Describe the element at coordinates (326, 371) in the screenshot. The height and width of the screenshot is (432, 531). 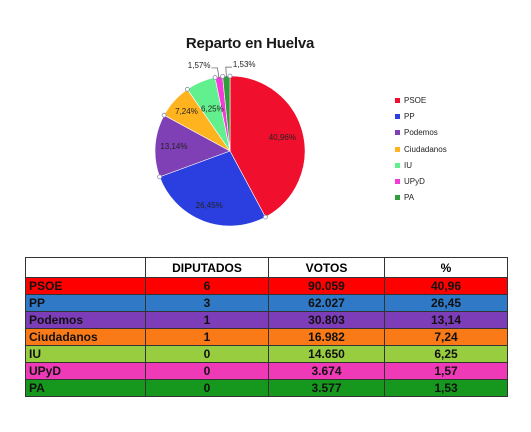
I see `table-cell-votos: 3.674` at that location.